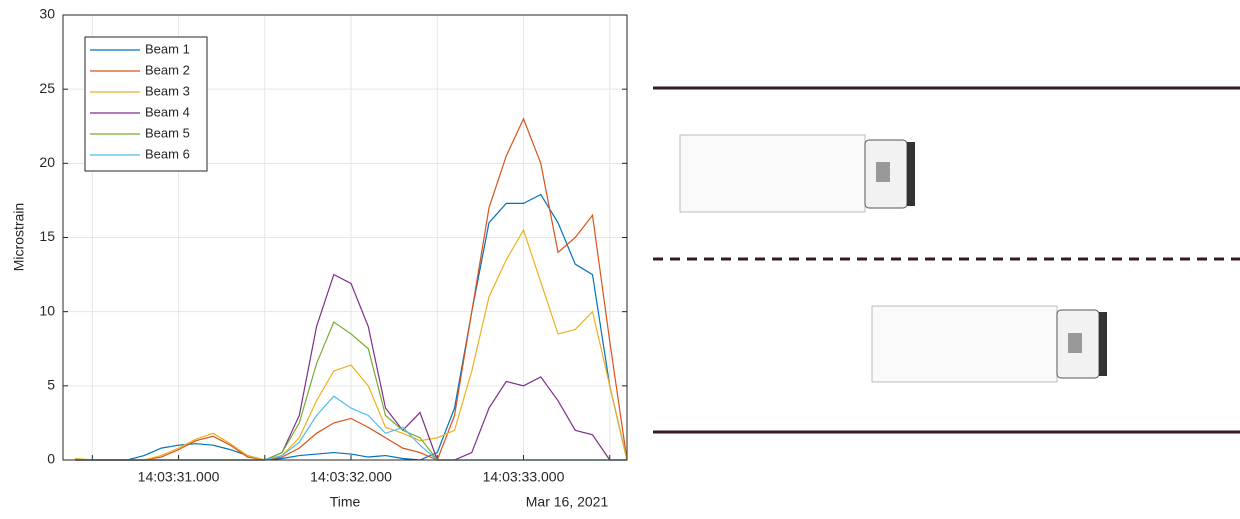 This screenshot has height=519, width=1240. Describe the element at coordinates (167, 90) in the screenshot. I see `legend-label: Beam 3` at that location.